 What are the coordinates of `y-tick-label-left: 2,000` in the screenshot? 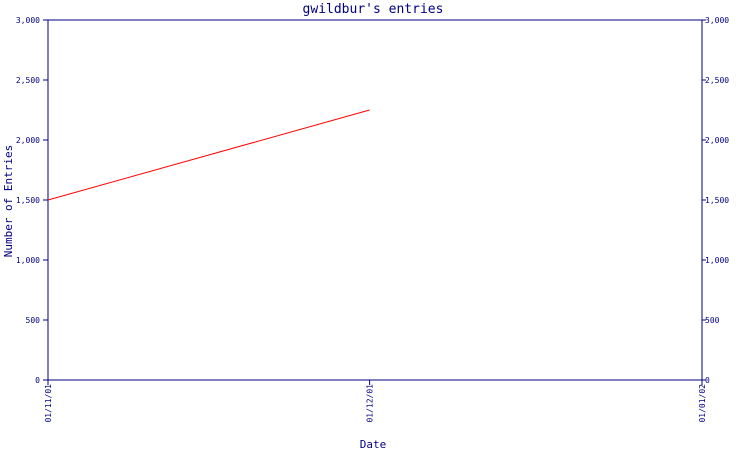 It's located at (28, 140).